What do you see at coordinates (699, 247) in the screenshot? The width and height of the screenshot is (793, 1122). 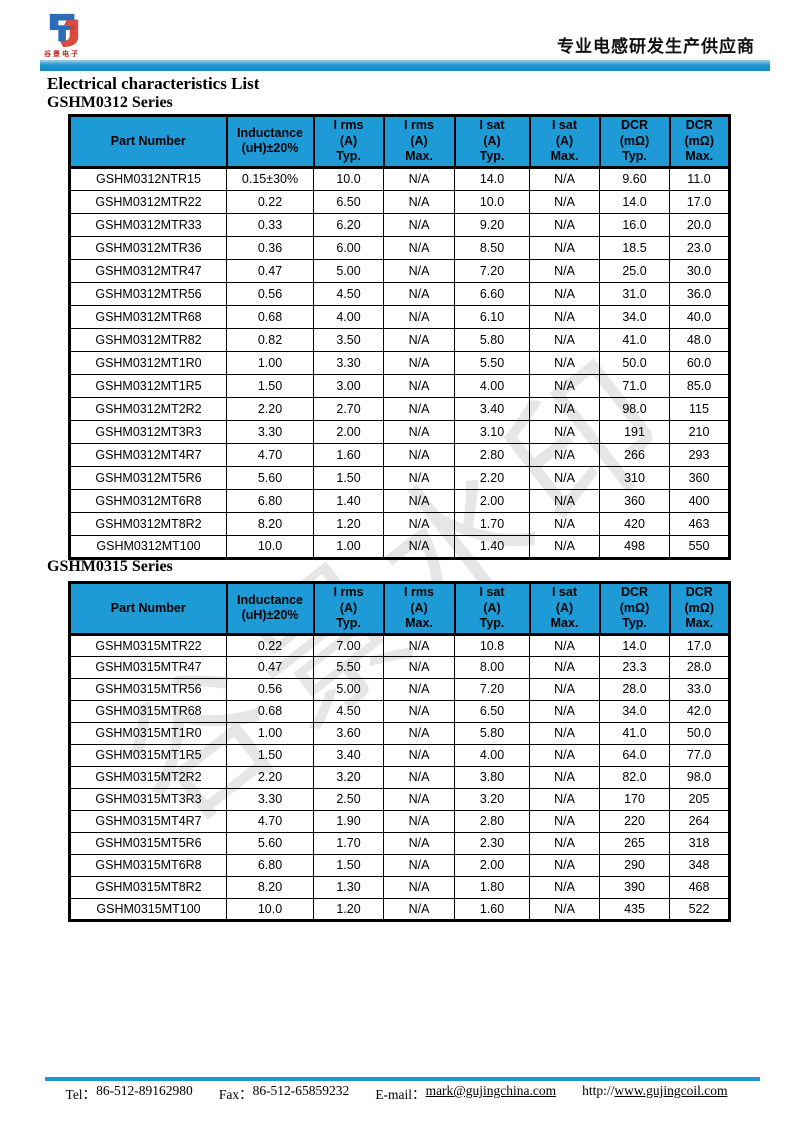 I see `value-cell: 23.0` at bounding box center [699, 247].